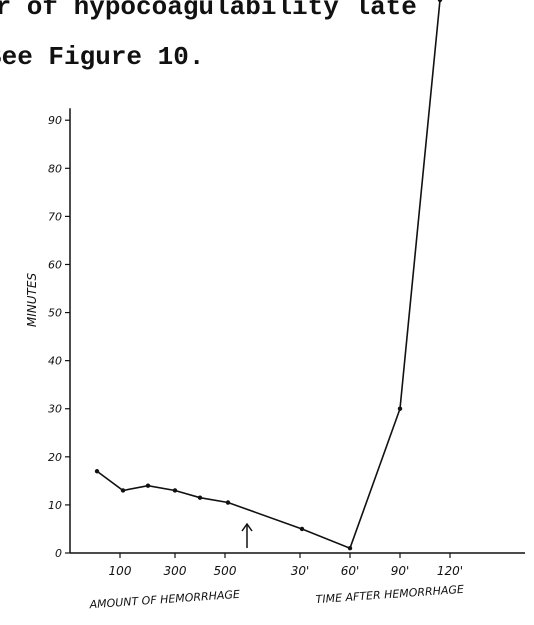  What do you see at coordinates (55, 264) in the screenshot?
I see `y-tick-label: 60` at bounding box center [55, 264].